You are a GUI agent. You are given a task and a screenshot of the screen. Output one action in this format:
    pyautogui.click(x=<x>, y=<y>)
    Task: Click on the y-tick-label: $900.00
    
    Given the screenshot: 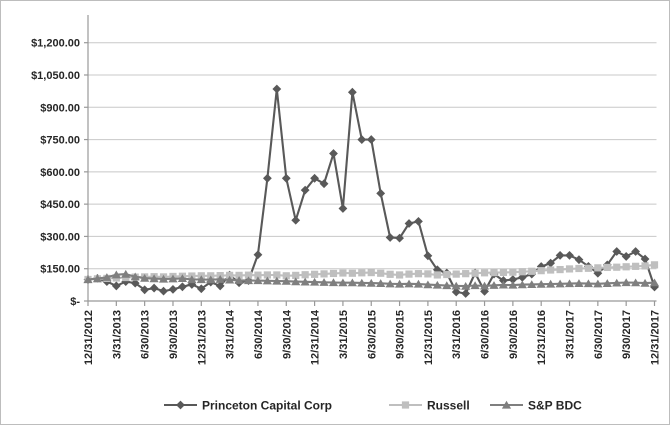 What is the action you would take?
    pyautogui.click(x=60, y=108)
    